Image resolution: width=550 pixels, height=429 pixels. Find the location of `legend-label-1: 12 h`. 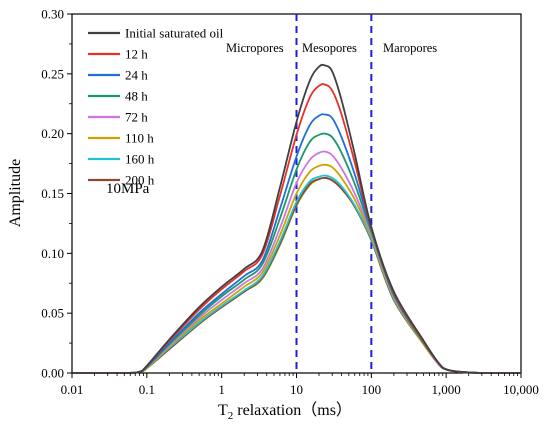

legend-label-1: 12 h is located at coordinates (136, 54).